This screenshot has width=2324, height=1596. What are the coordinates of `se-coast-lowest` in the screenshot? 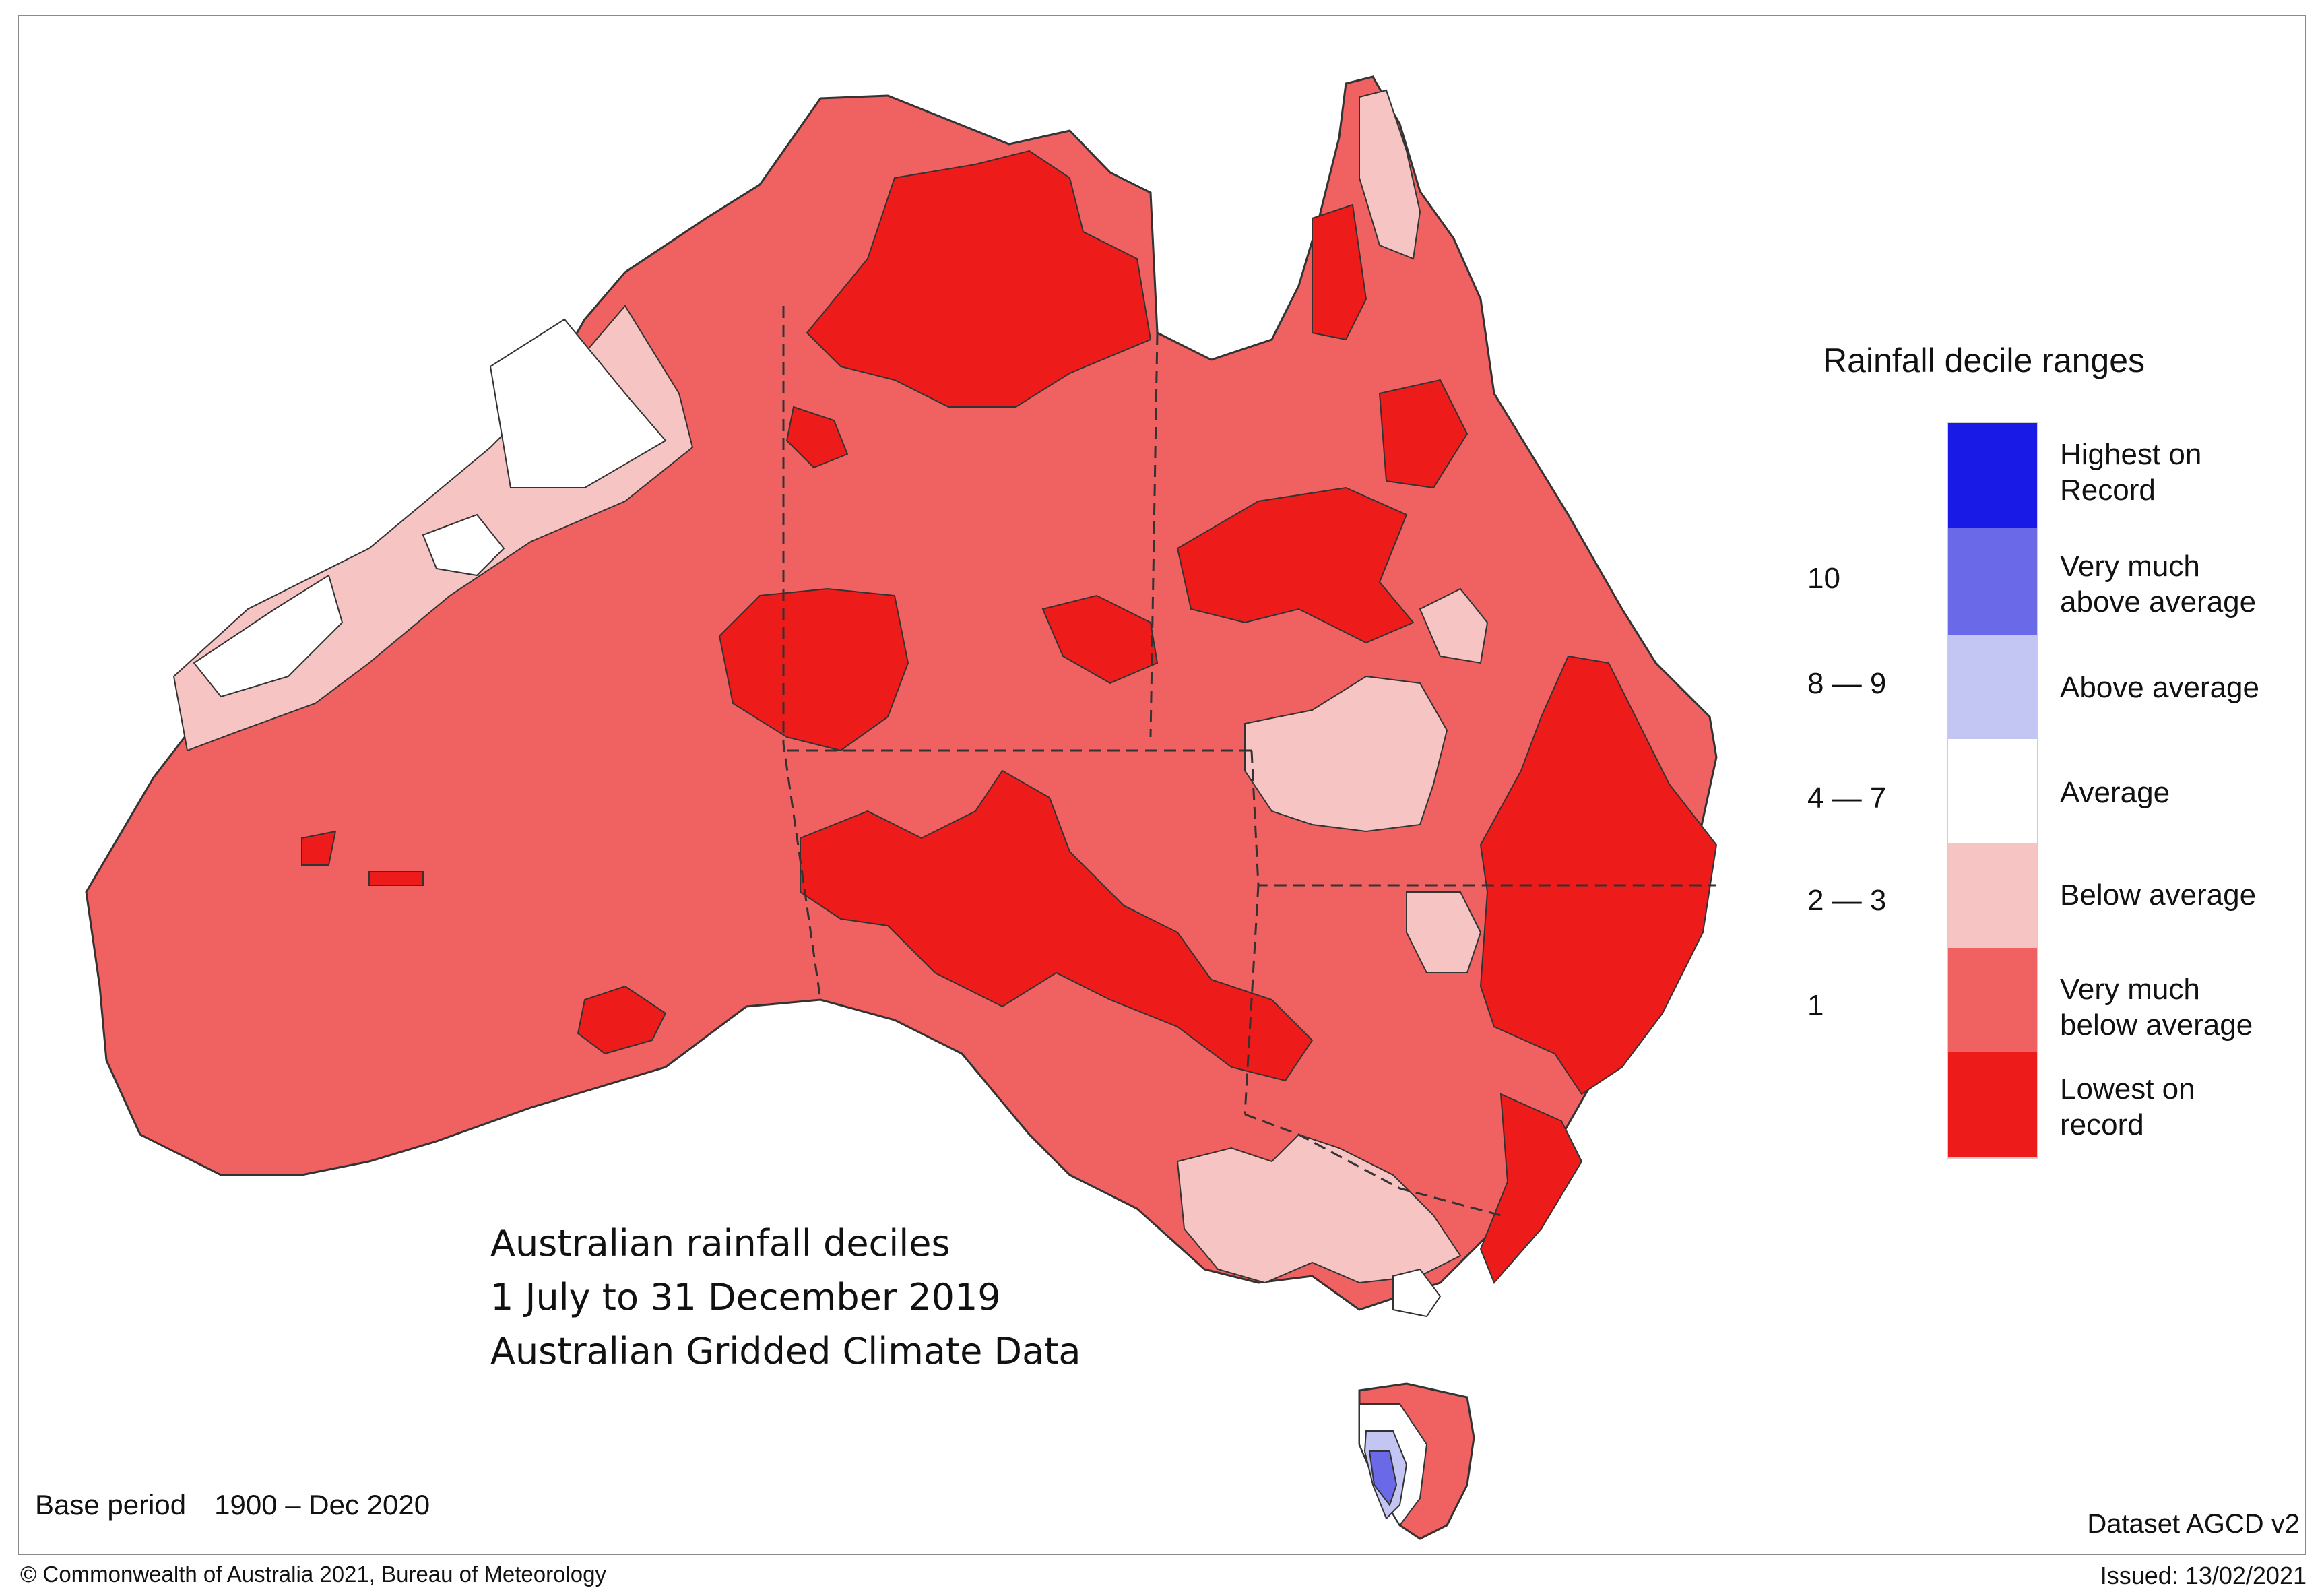 It's located at (1531, 1188).